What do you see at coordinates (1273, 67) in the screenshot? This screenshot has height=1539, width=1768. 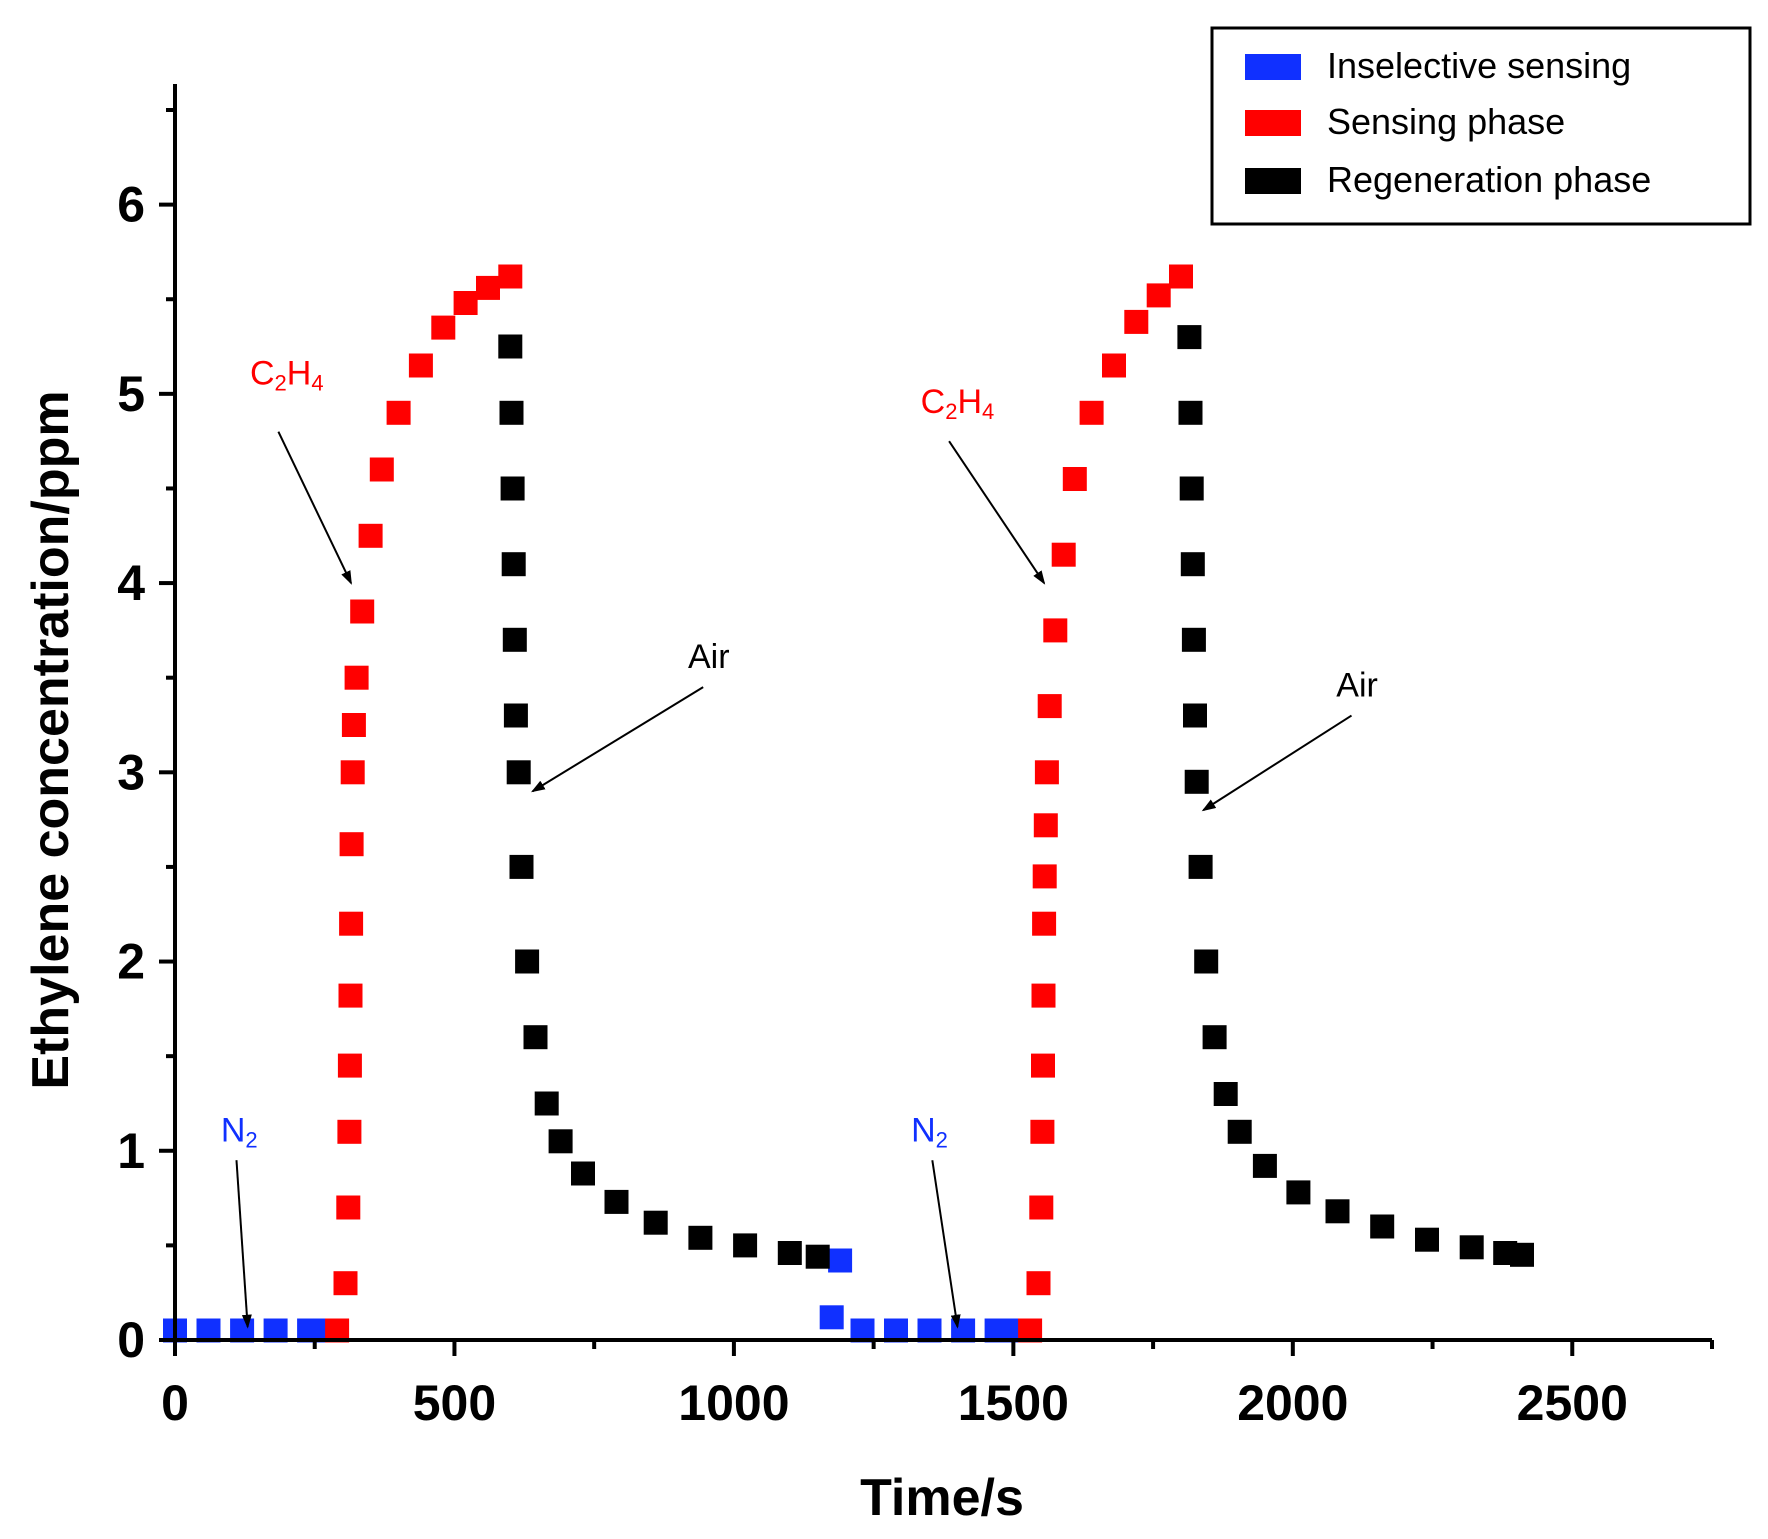 I see `legend-swatch-inselective` at bounding box center [1273, 67].